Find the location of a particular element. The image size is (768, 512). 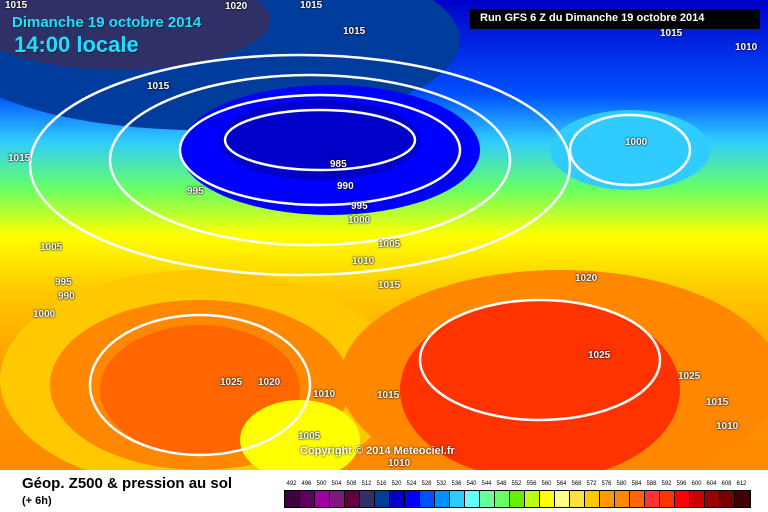

scale-label: 584 is located at coordinates (636, 484).